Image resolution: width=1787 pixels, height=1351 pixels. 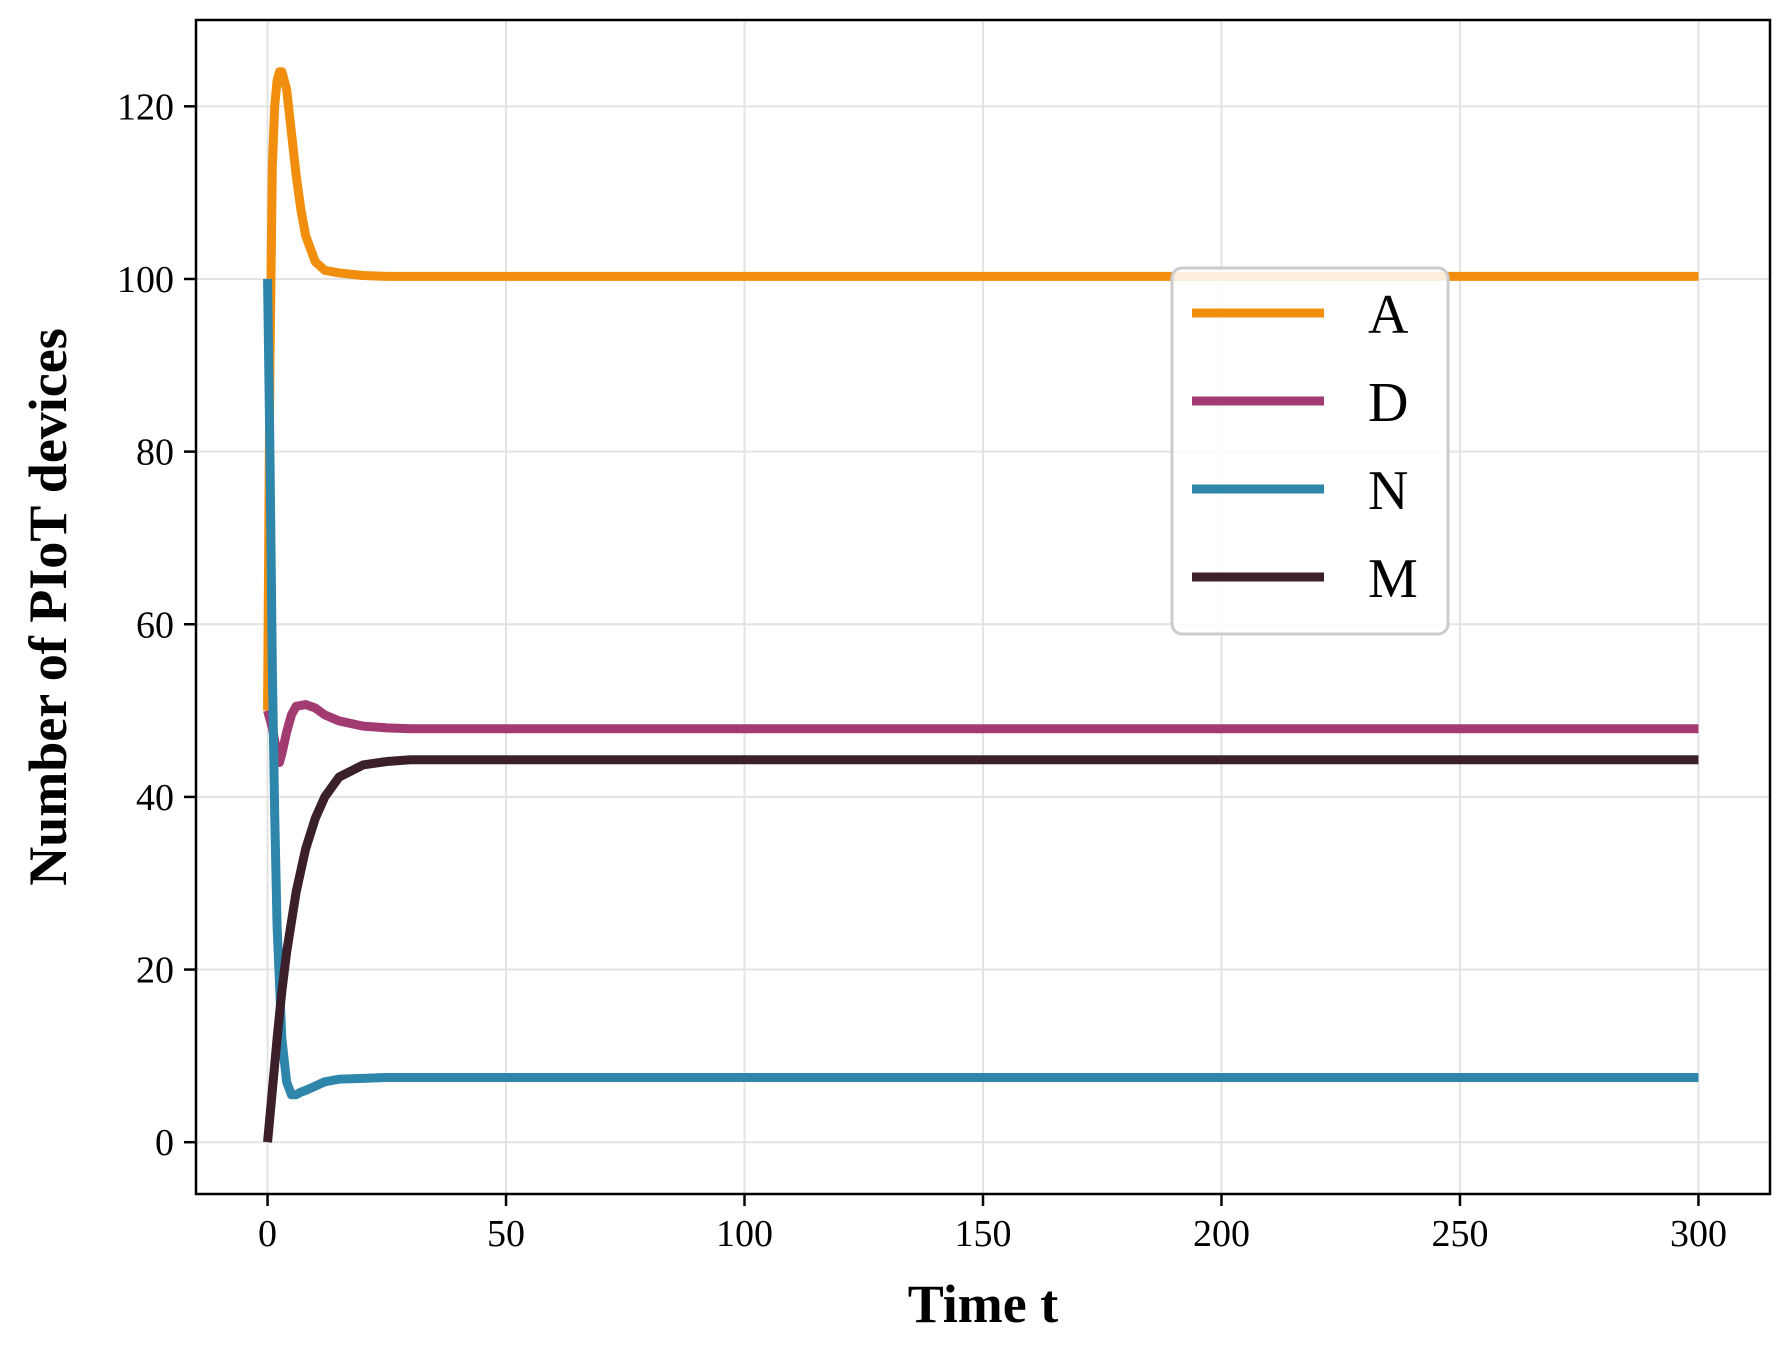 What do you see at coordinates (155, 625) in the screenshot?
I see `y-tick-label: 60` at bounding box center [155, 625].